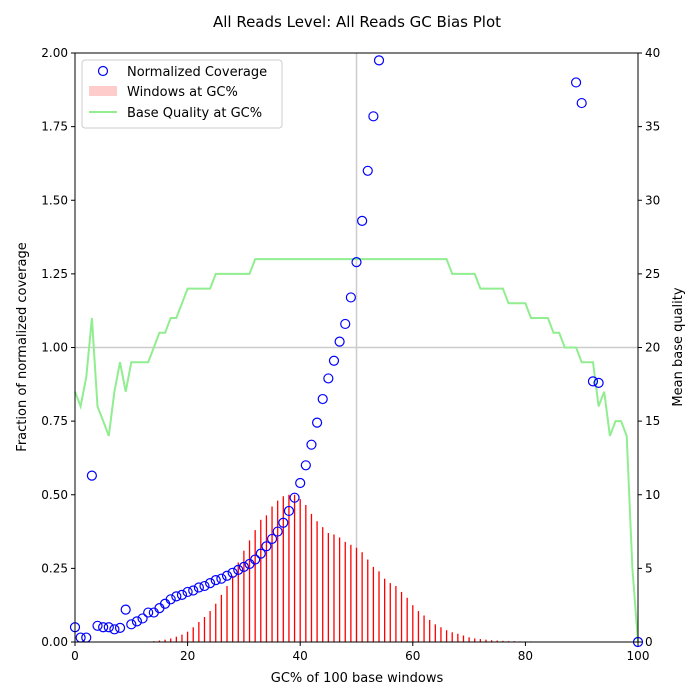 The height and width of the screenshot is (700, 700). I want to click on y2-tick-label: 30, so click(652, 200).